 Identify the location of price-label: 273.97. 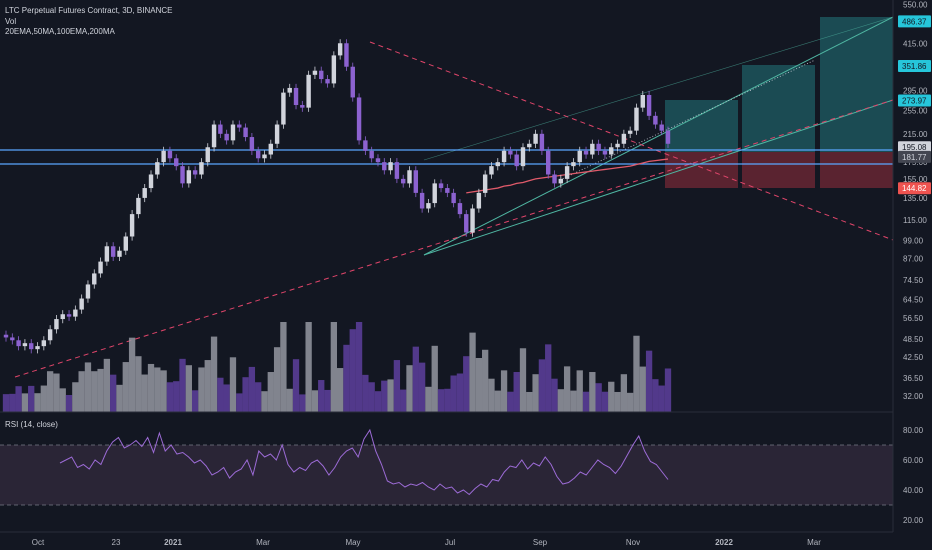
(914, 100).